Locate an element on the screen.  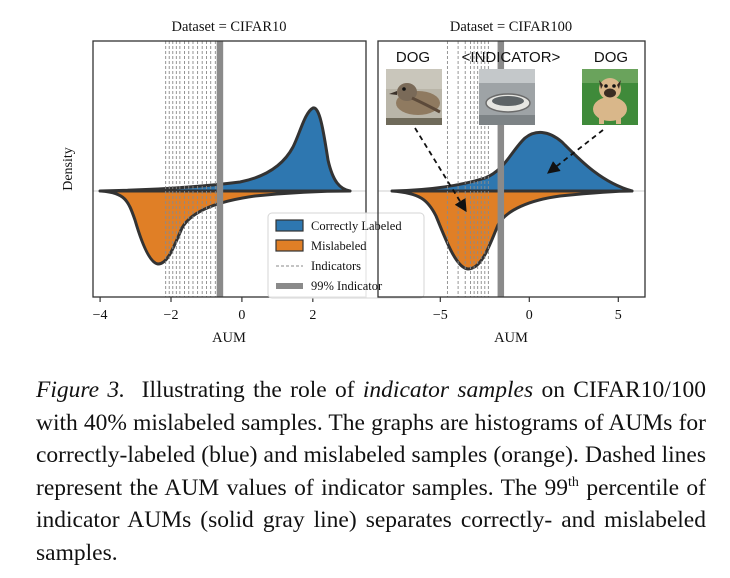
caption-superscript: th is located at coordinates (573, 482).